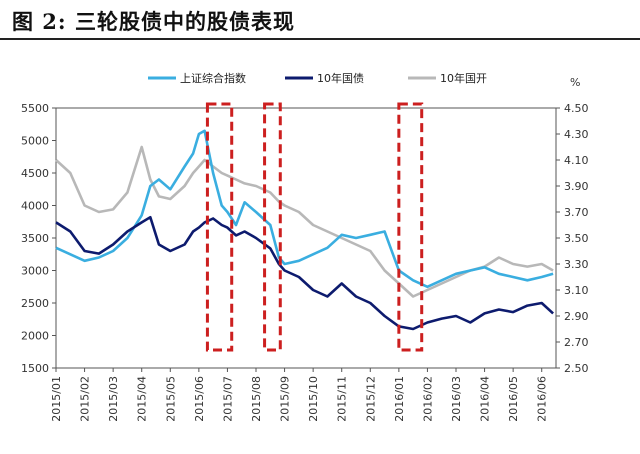 This screenshot has height=454, width=640. Describe the element at coordinates (256, 399) in the screenshot. I see `x-axis-tick-label: 2015/08` at that location.